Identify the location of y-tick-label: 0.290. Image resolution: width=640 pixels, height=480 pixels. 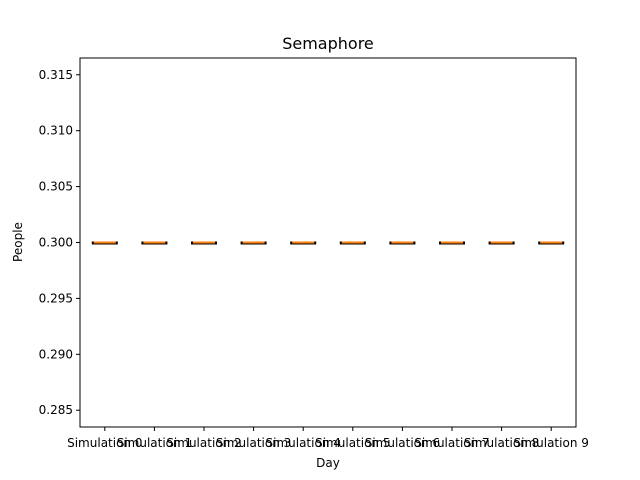
(56, 354).